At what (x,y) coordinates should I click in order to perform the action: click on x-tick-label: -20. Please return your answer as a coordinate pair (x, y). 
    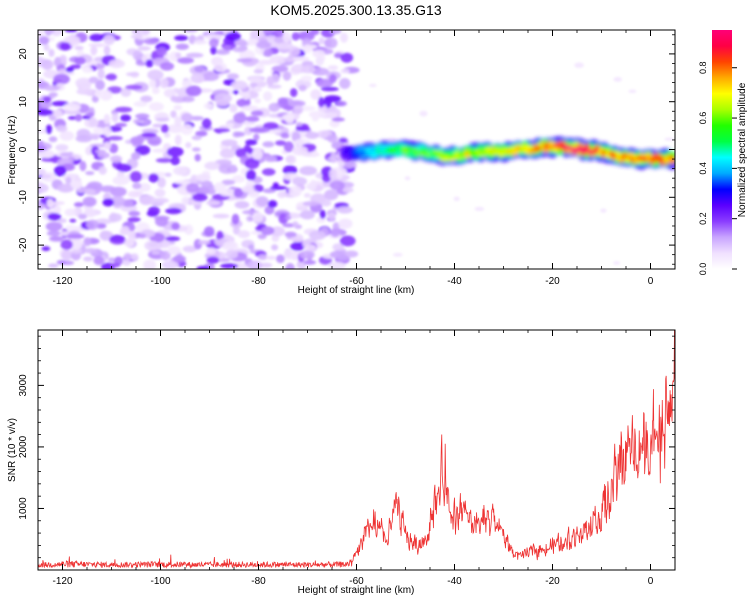
    Looking at the image, I should click on (552, 281).